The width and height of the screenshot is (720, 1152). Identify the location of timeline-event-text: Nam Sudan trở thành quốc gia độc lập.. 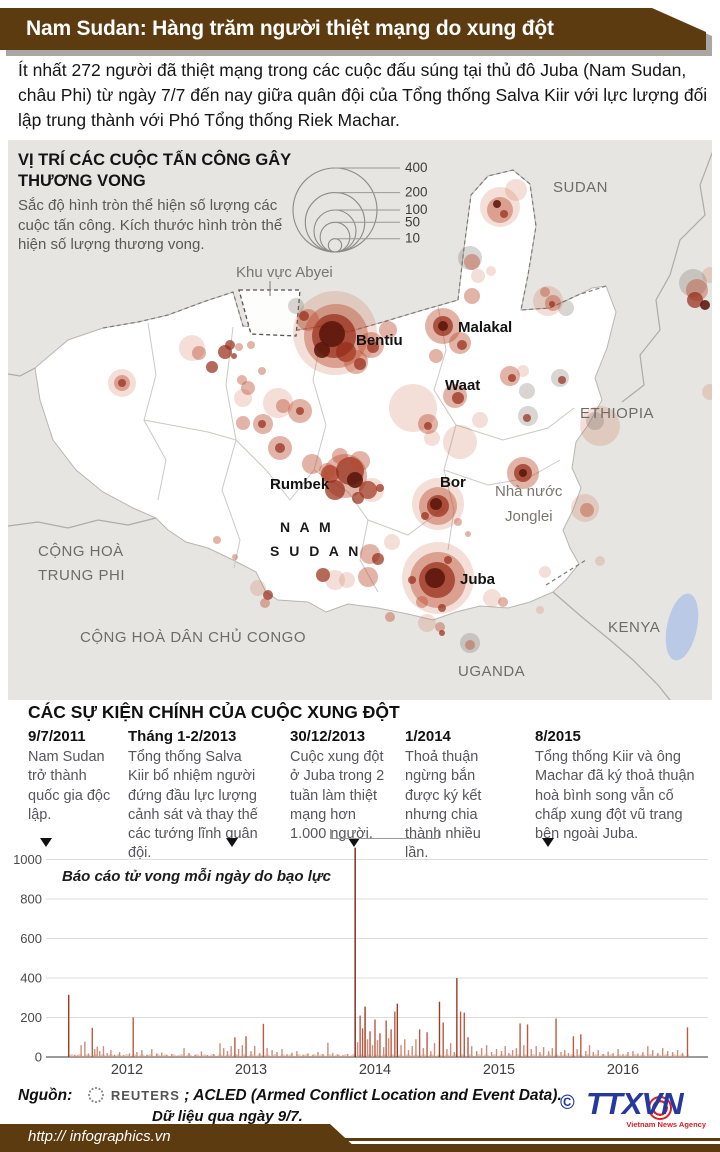
(69, 786).